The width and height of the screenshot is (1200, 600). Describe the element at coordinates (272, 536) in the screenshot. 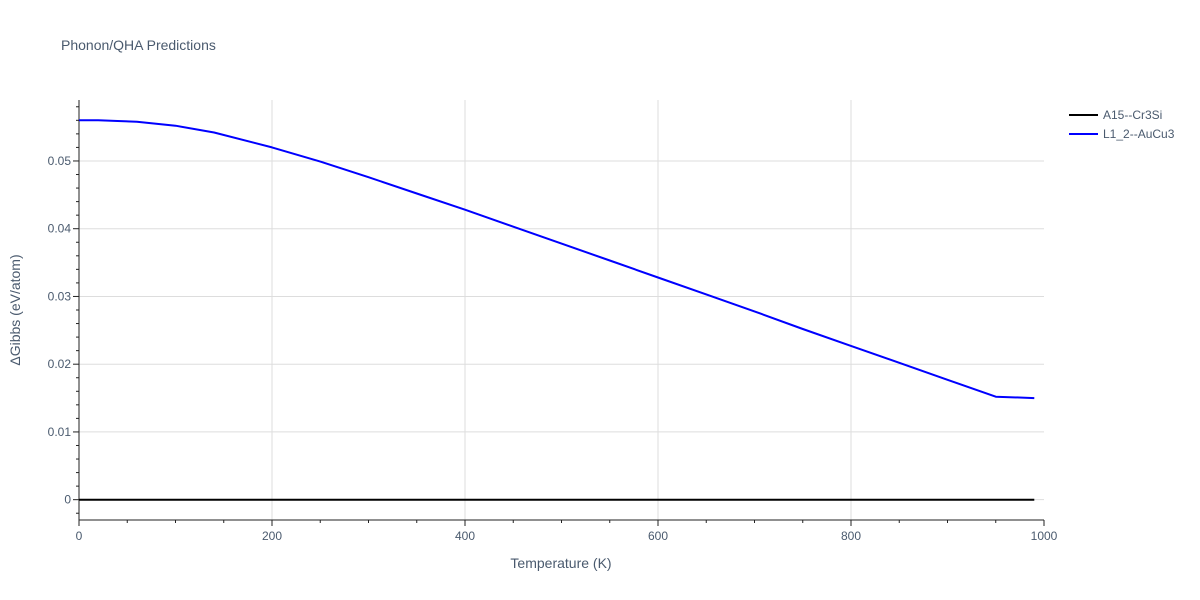

I see `x-tick-label: 200` at that location.